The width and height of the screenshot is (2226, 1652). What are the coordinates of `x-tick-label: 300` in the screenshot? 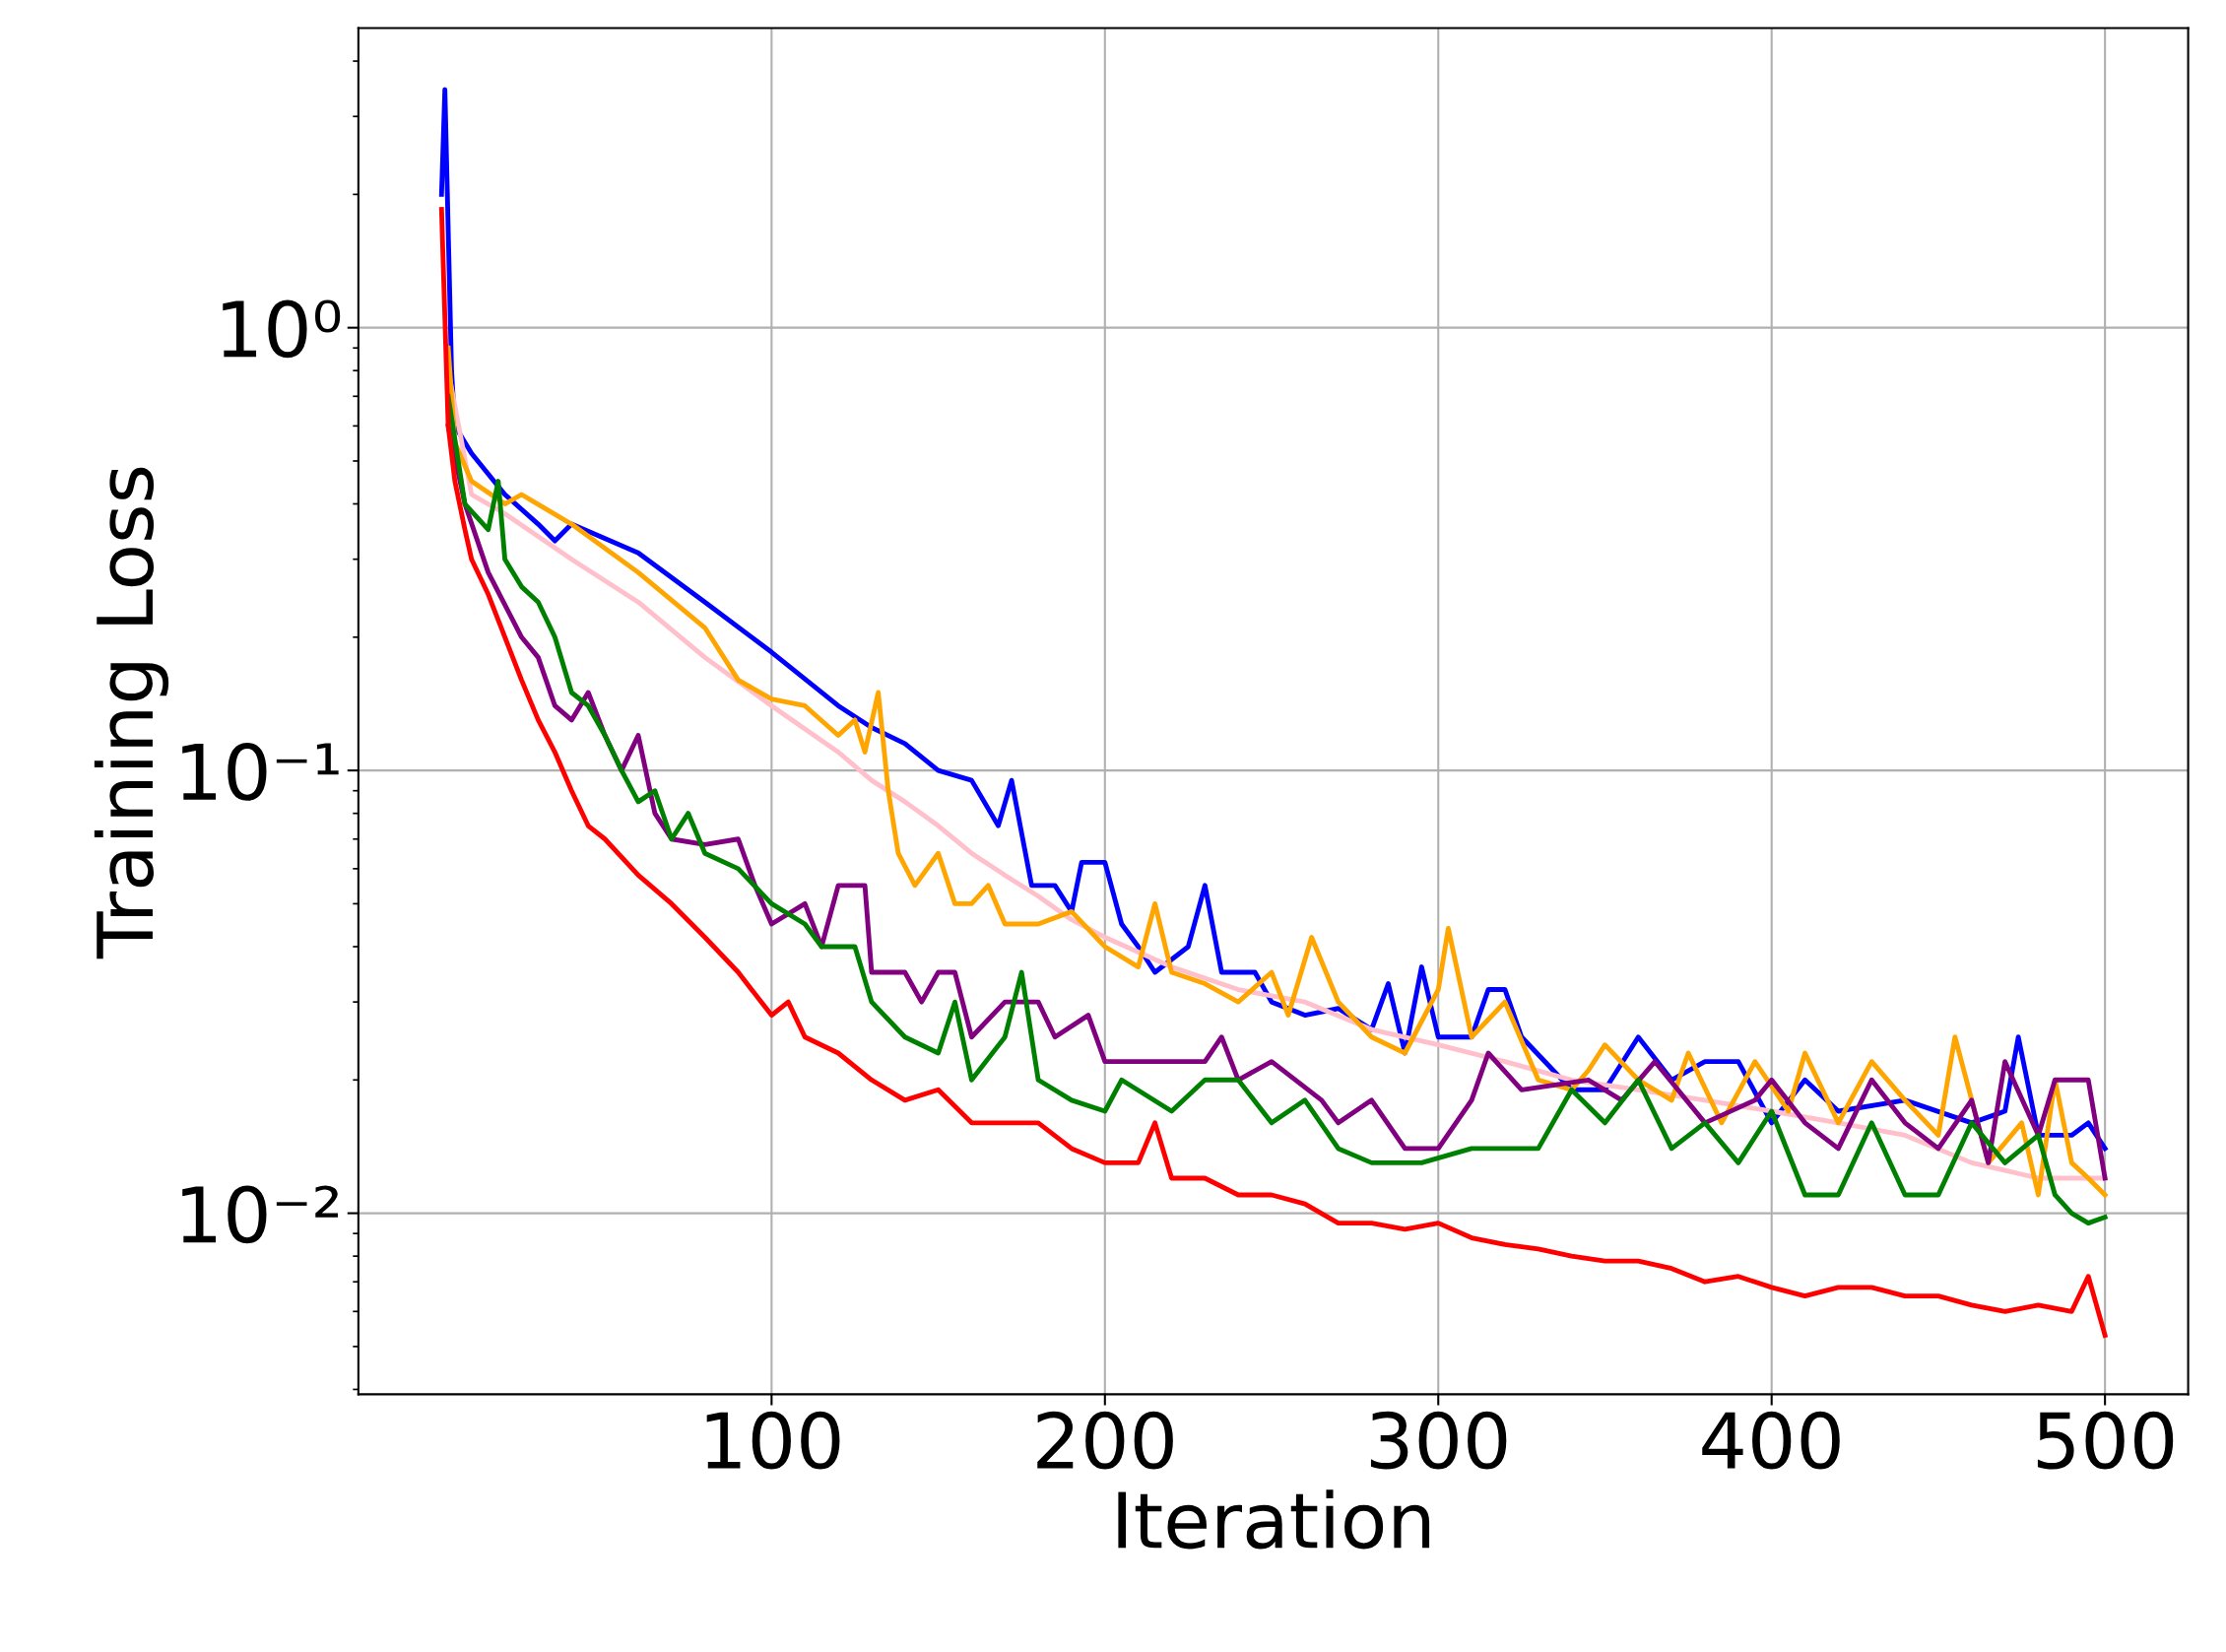 It's located at (1438, 1440).